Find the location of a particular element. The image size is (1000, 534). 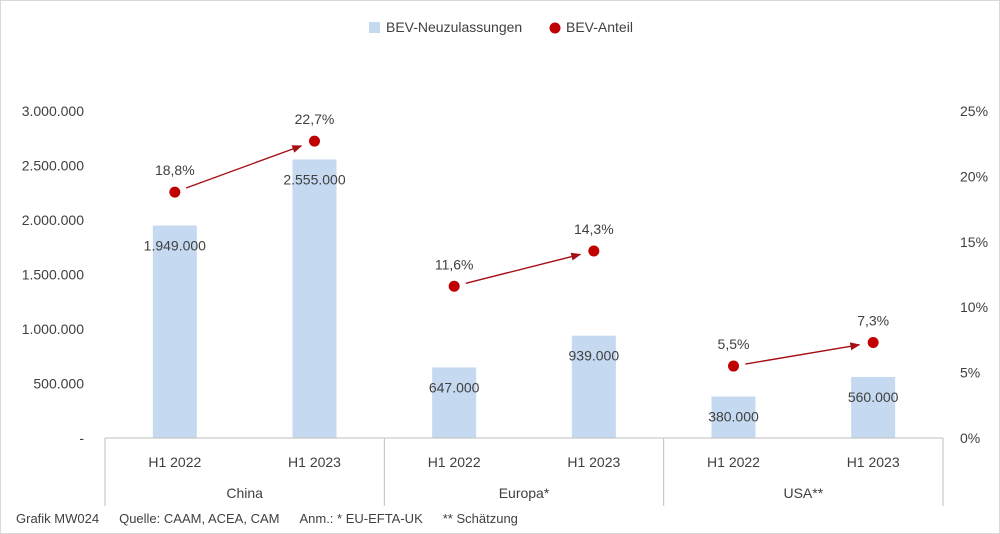

y-tick-label: 1.500.000 is located at coordinates (53, 275).